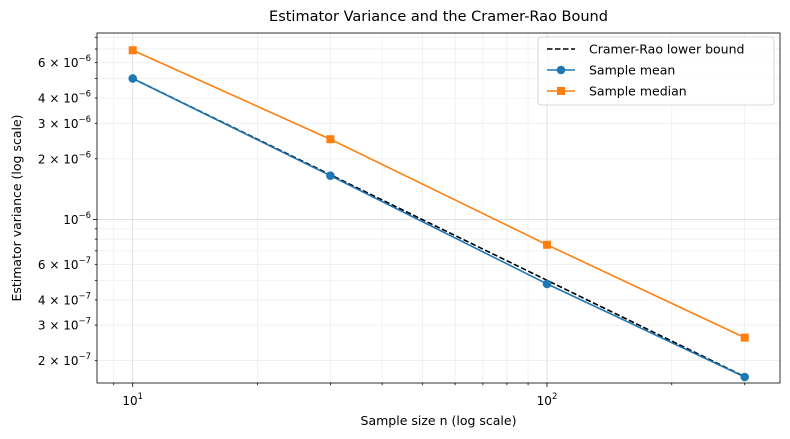 This screenshot has width=790, height=439. What do you see at coordinates (64, 264) in the screenshot?
I see `y-tick-label: 6 × 10⁻⁷` at bounding box center [64, 264].